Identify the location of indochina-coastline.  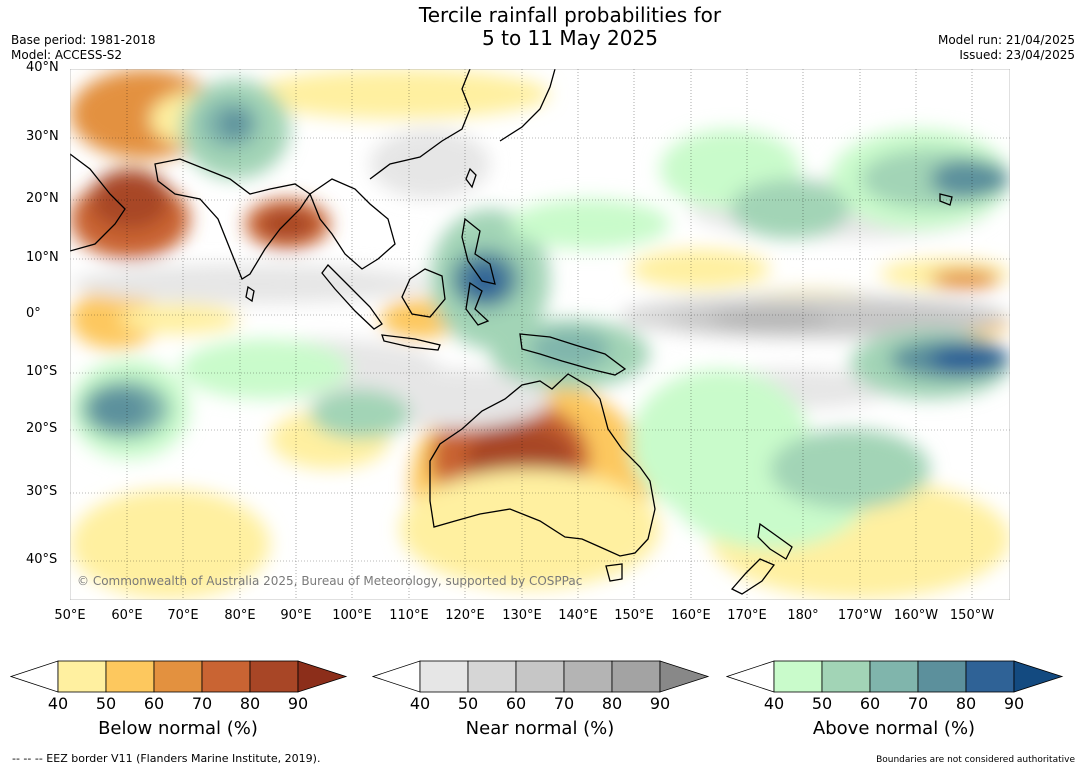
(352, 224).